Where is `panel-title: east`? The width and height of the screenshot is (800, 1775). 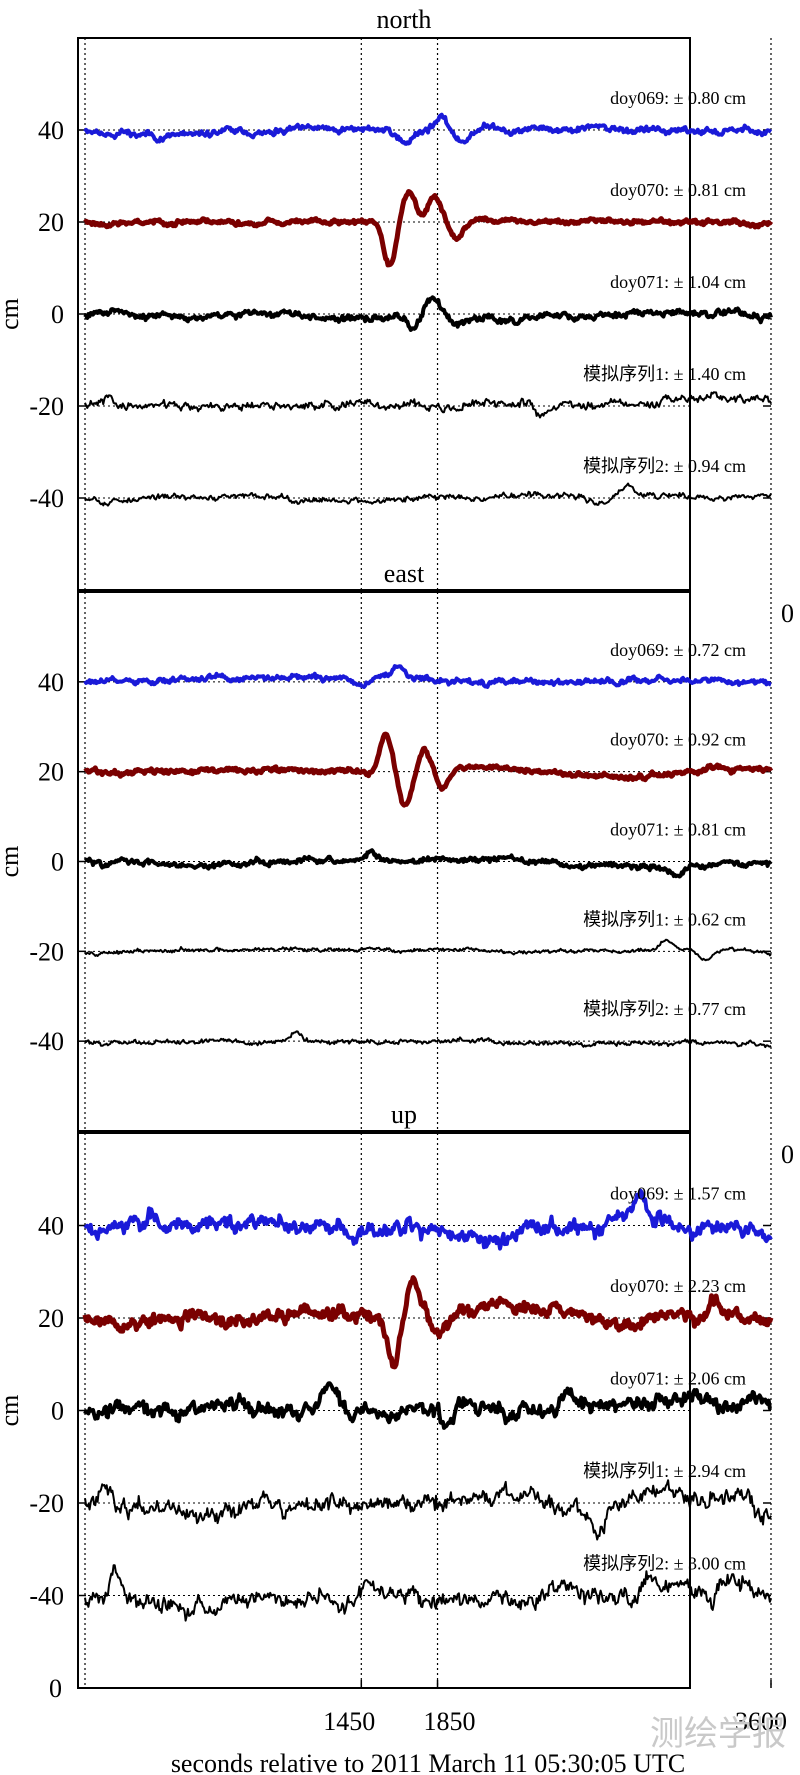 panel-title: east is located at coordinates (404, 573).